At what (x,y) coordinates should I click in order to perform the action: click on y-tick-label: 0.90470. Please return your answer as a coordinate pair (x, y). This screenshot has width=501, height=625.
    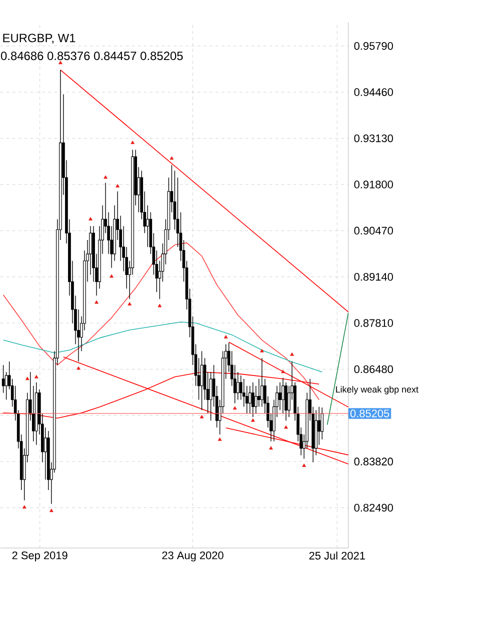
    Looking at the image, I should click on (373, 230).